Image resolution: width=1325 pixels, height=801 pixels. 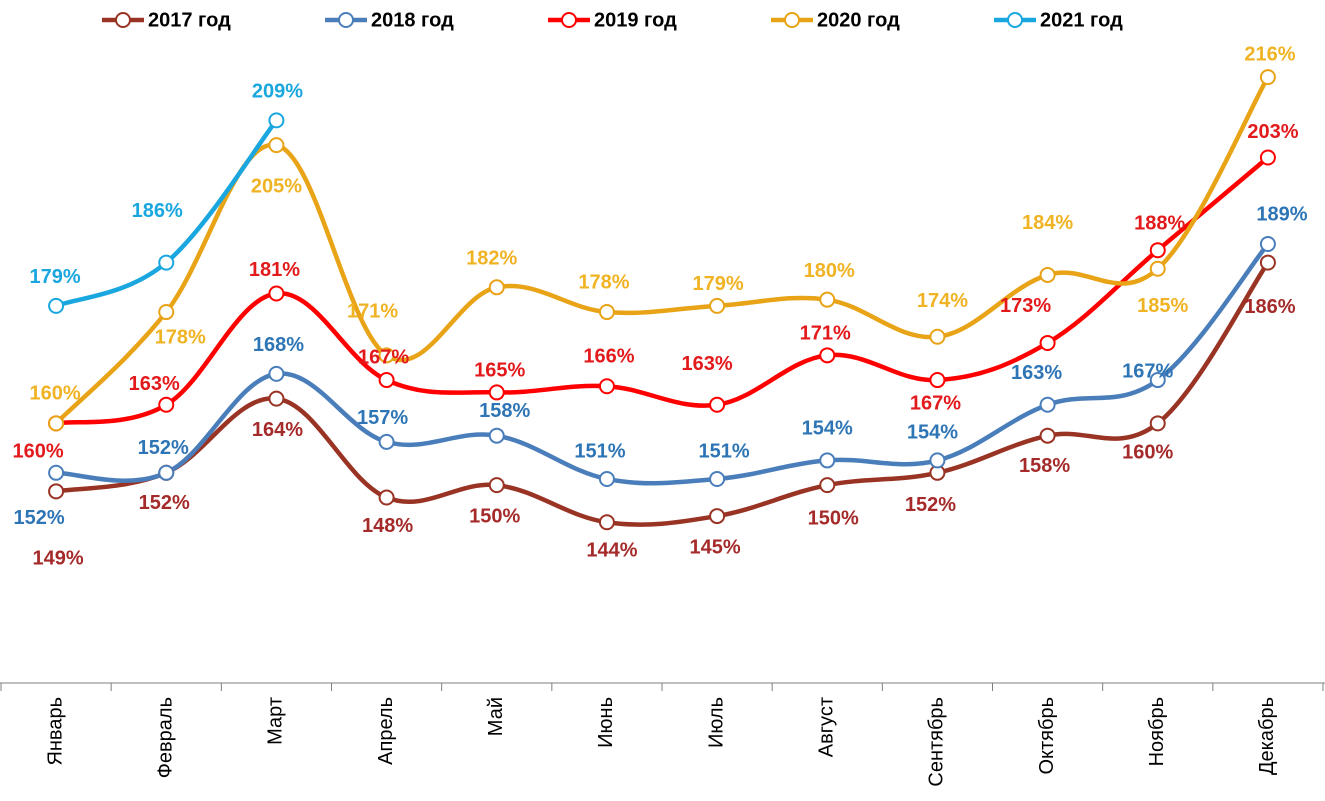 What do you see at coordinates (829, 271) in the screenshot?
I see `data-label: 180%` at bounding box center [829, 271].